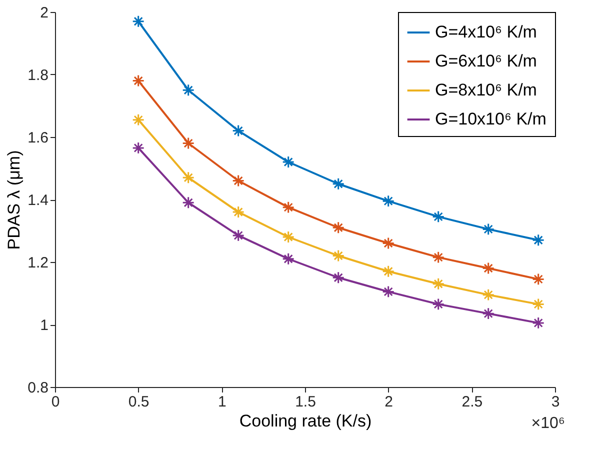  What do you see at coordinates (14, 200) in the screenshot?
I see `y-axis-title: PDAS λ (μm)` at bounding box center [14, 200].